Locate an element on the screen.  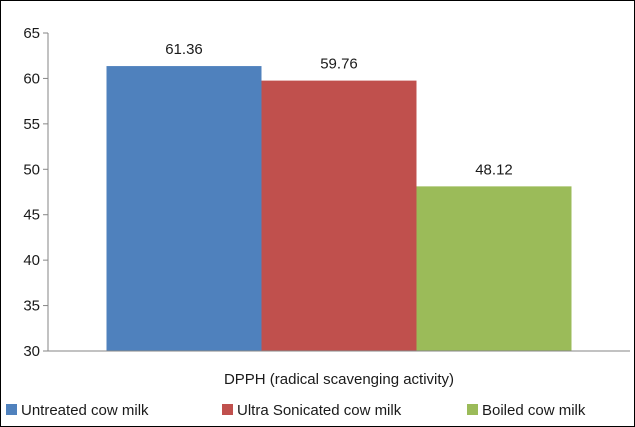
y-axis: 30 35 40 45 50 55 60 65 is located at coordinates (36, 192).